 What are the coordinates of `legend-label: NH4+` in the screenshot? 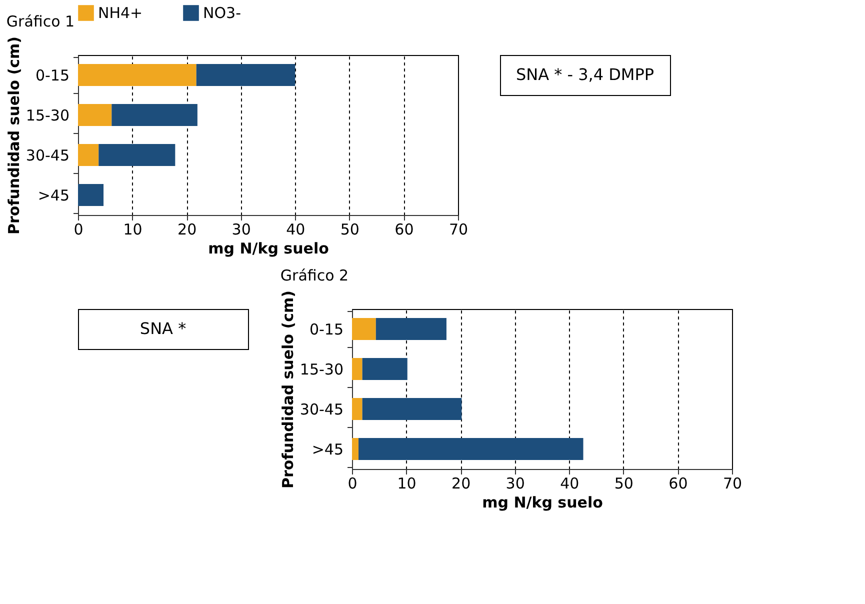 It's located at (120, 13).